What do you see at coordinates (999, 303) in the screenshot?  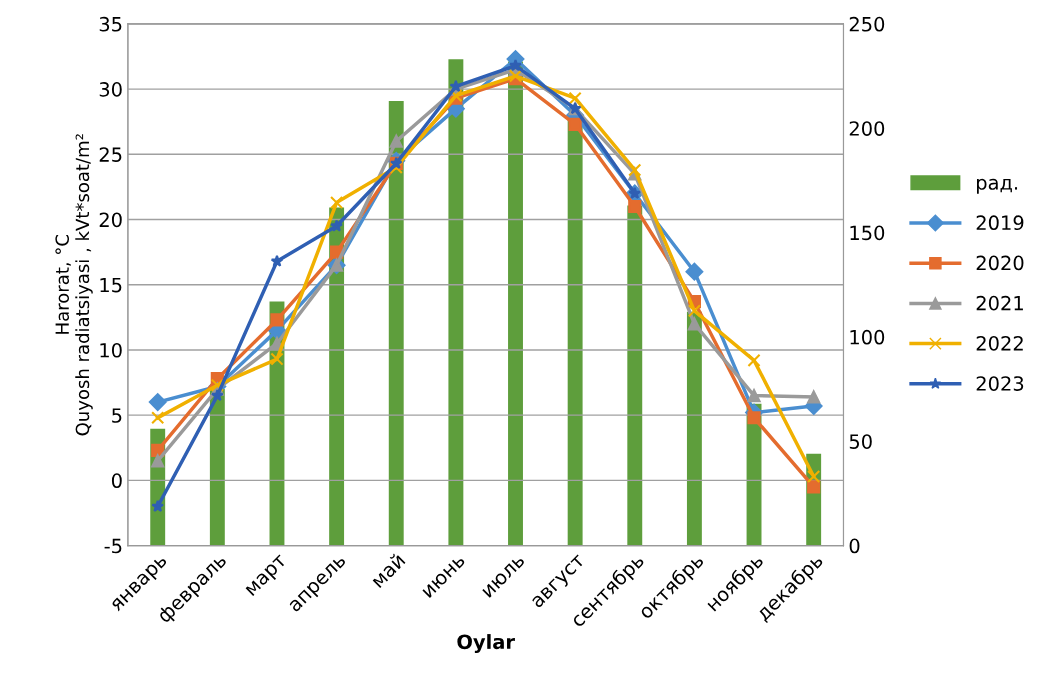 I see `legend-label: 2021` at bounding box center [999, 303].